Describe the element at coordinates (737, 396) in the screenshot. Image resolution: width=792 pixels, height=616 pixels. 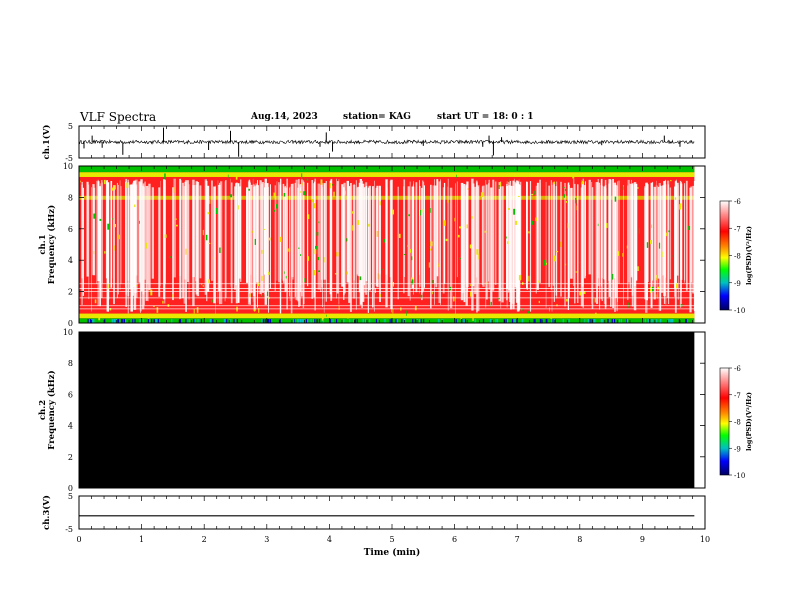
I see `cb2-colorbar-tick-label: -7` at that location.